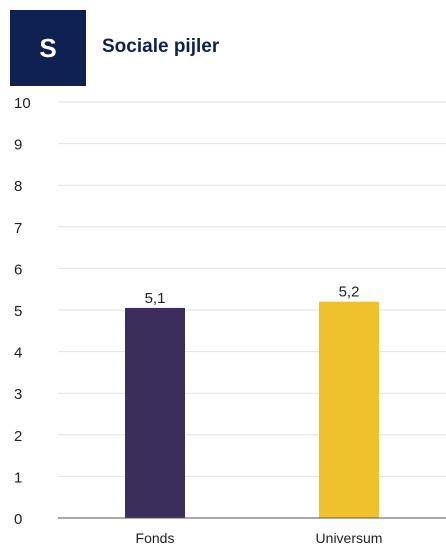 This screenshot has width=446, height=546. Describe the element at coordinates (349, 538) in the screenshot. I see `x-tick-label-universum: Universum` at that location.